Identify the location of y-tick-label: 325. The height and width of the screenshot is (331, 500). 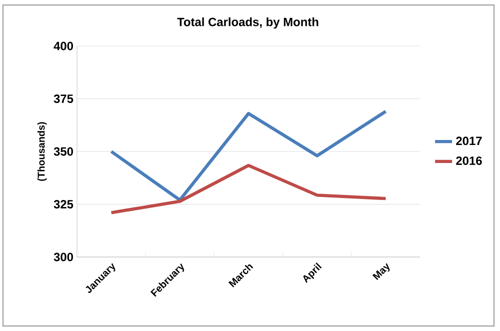
(64, 204).